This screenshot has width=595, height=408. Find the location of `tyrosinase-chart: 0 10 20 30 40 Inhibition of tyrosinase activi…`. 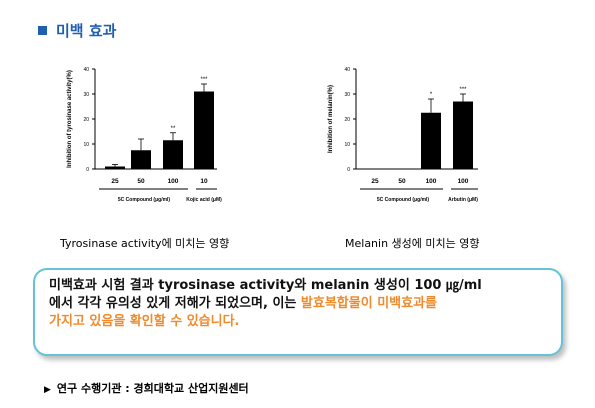

tyrosinase-chart: 0 10 20 30 40 Inhibition of tyrosinase activi… is located at coordinates (144, 135).